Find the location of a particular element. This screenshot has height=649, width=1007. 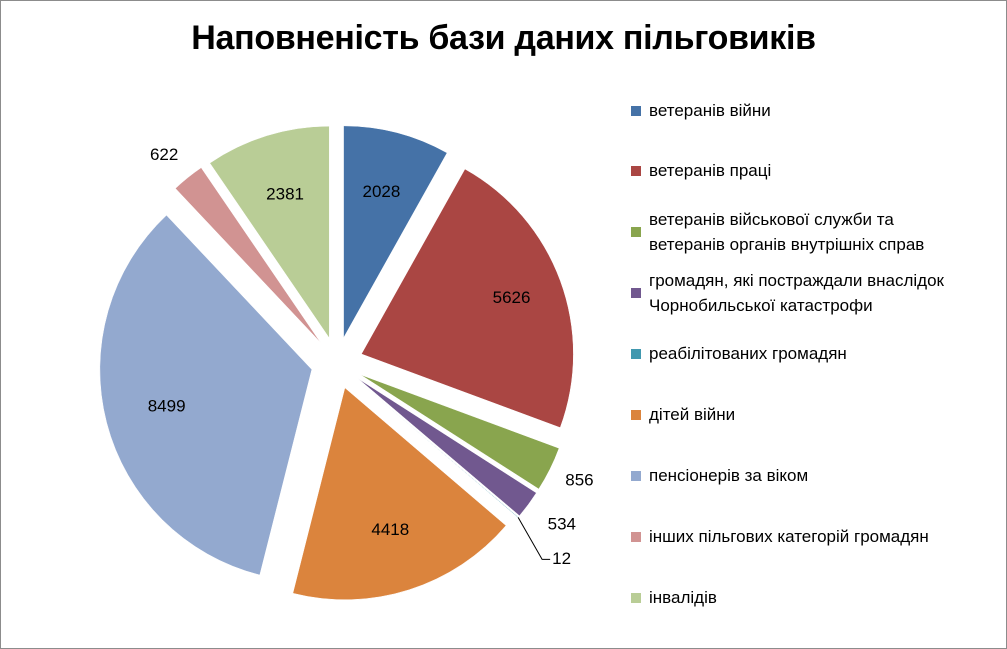

leader-line is located at coordinates (534, 538).